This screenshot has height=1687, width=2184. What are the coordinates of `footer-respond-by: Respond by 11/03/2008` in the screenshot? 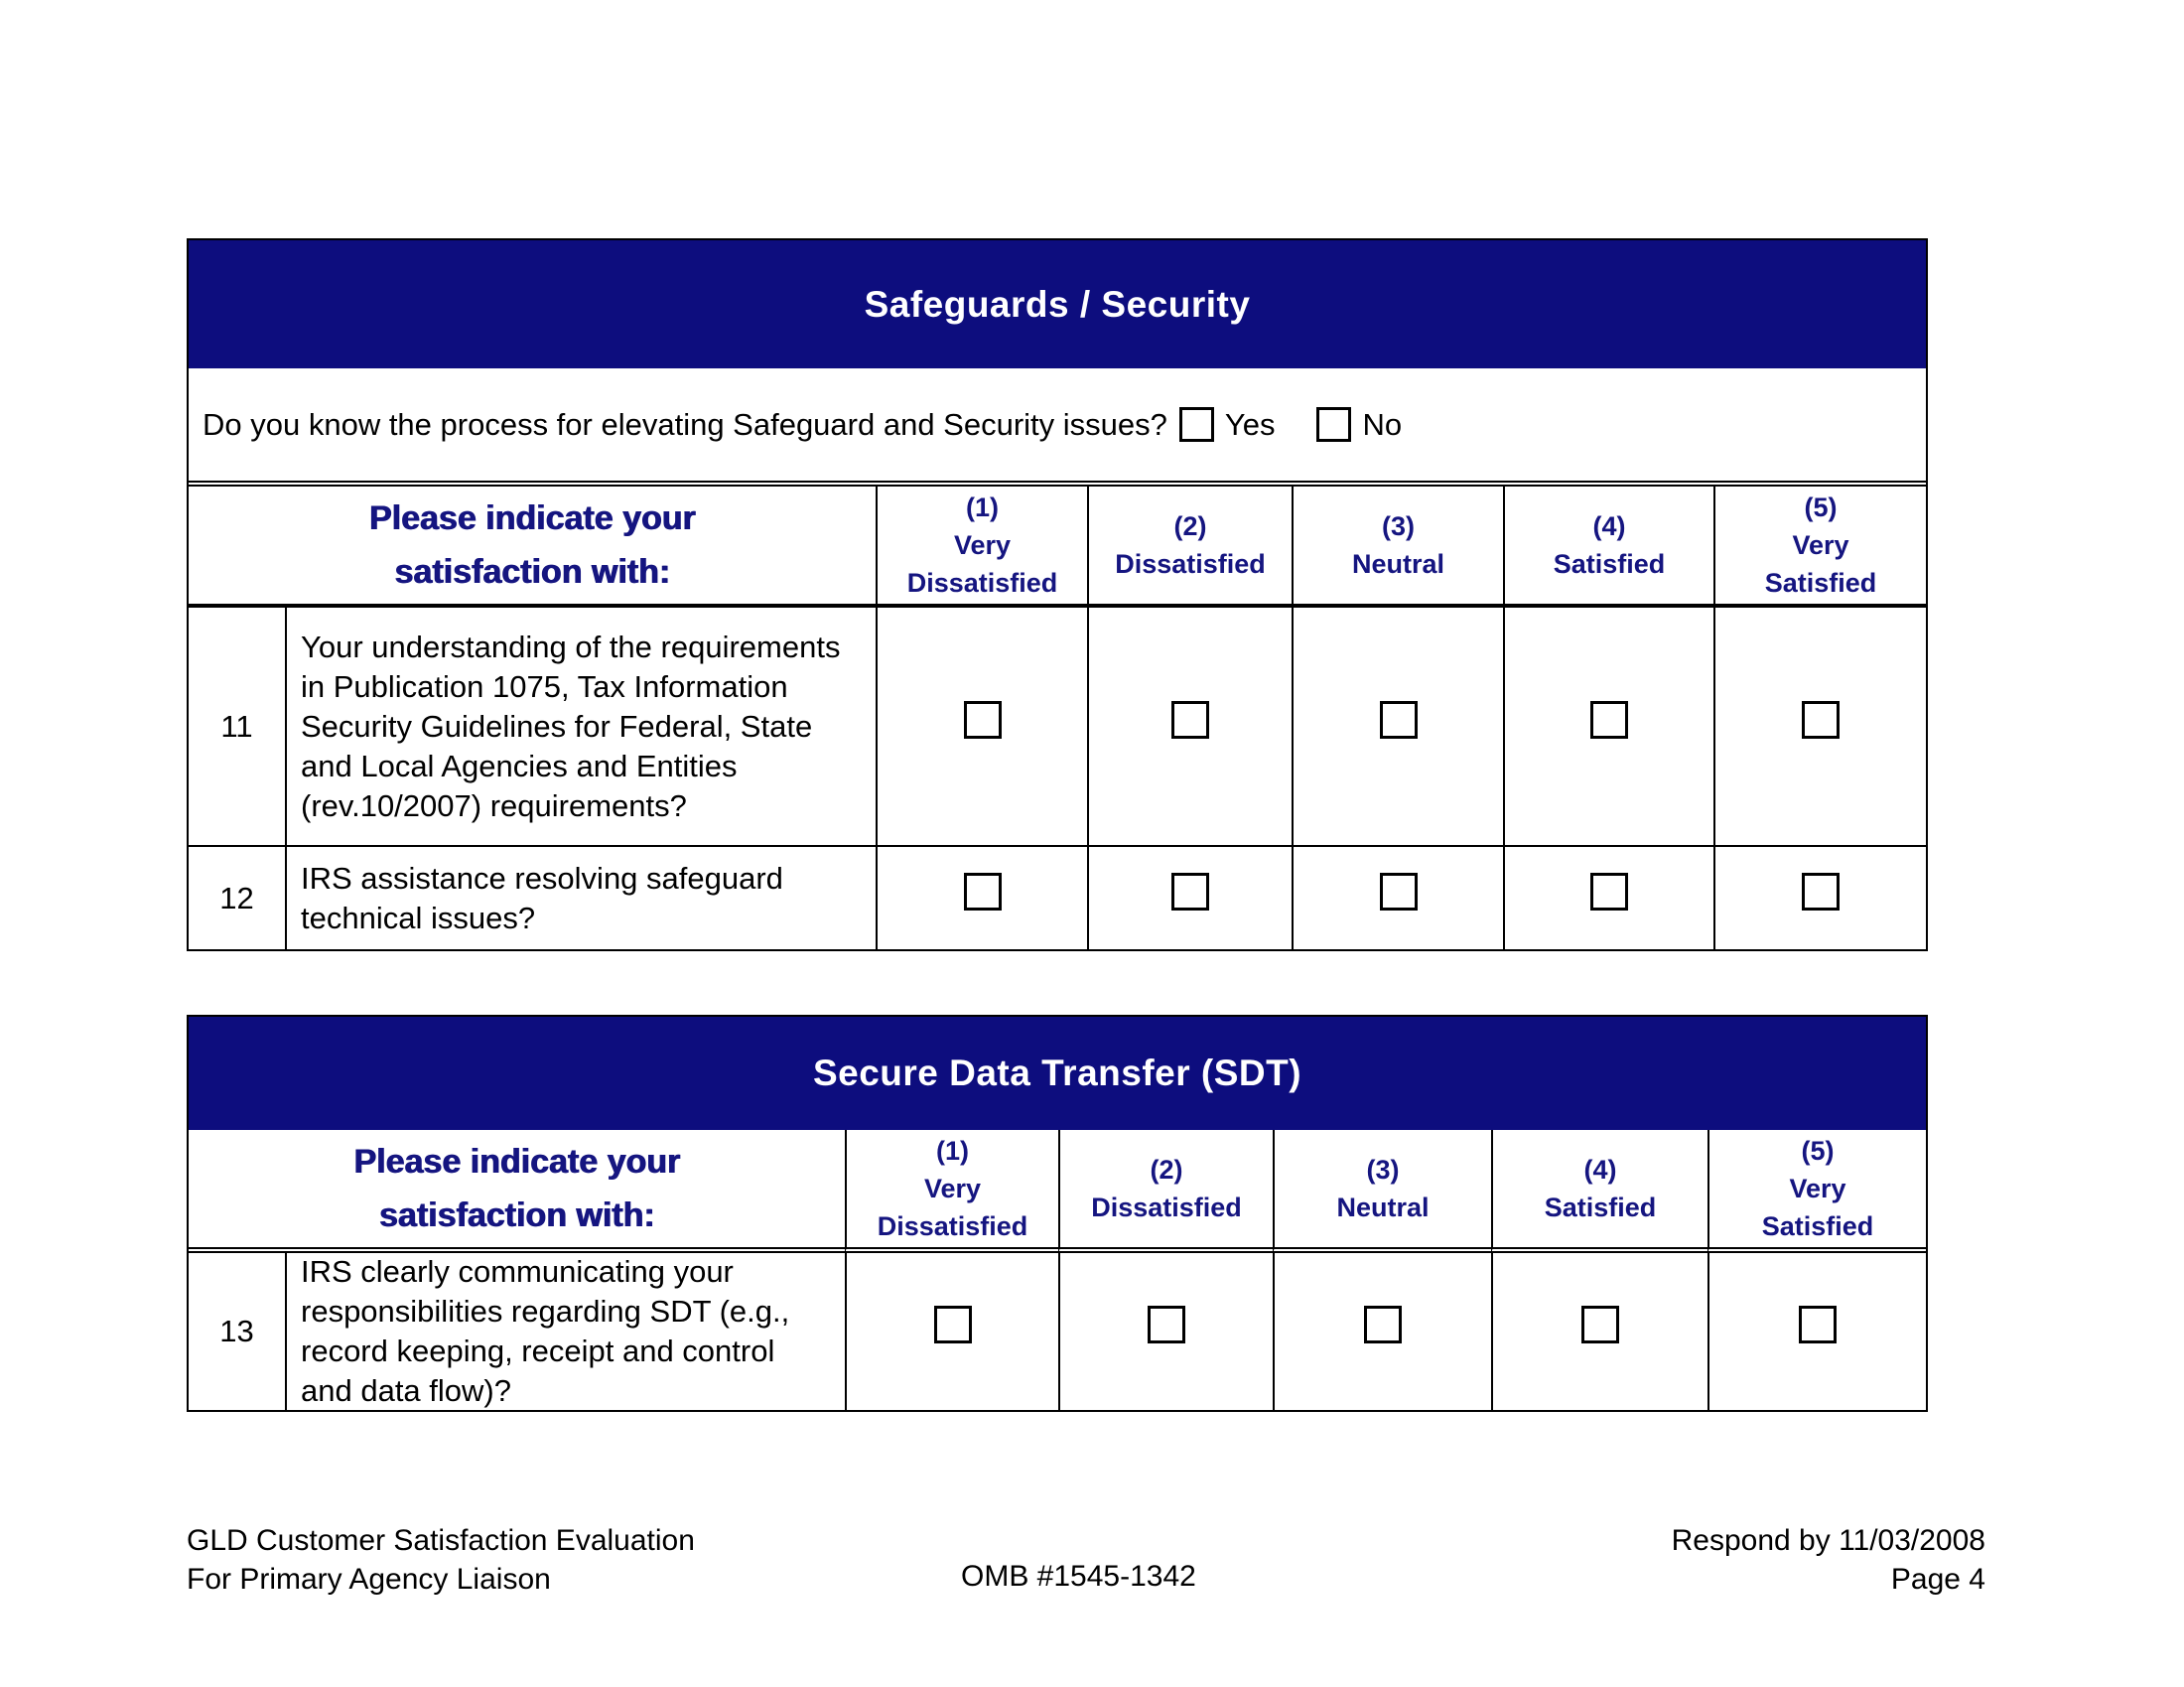 It's located at (1828, 1540).